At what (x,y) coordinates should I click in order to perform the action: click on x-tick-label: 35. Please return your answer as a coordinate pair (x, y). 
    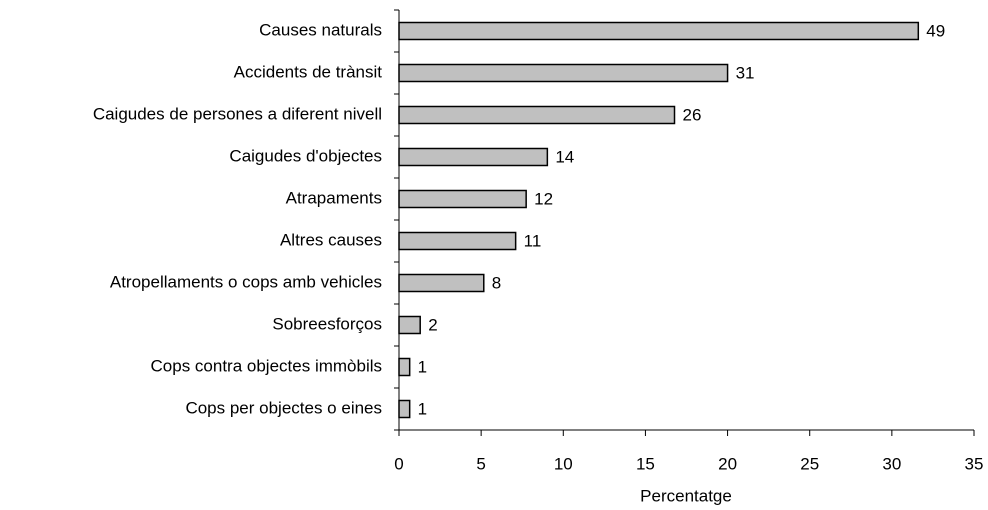
    Looking at the image, I should click on (974, 463).